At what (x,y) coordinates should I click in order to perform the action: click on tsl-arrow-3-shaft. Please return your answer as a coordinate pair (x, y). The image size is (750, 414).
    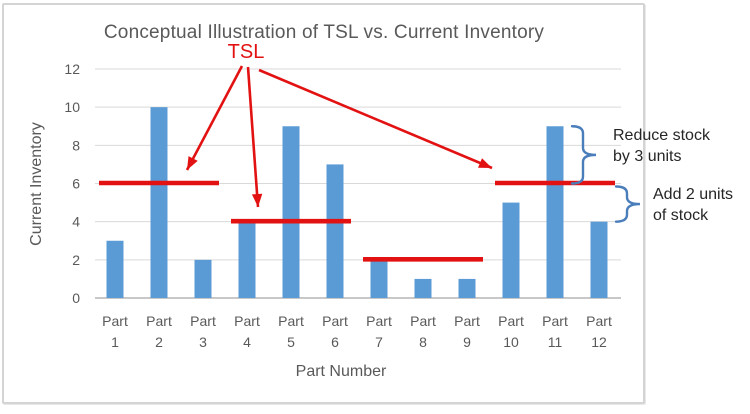
    Looking at the image, I should click on (375, 119).